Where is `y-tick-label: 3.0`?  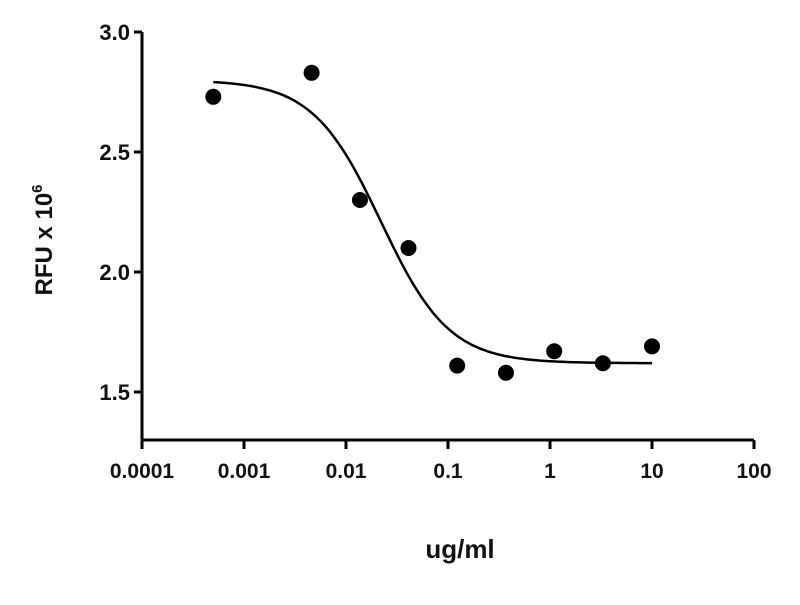 y-tick-label: 3.0 is located at coordinates (114, 32).